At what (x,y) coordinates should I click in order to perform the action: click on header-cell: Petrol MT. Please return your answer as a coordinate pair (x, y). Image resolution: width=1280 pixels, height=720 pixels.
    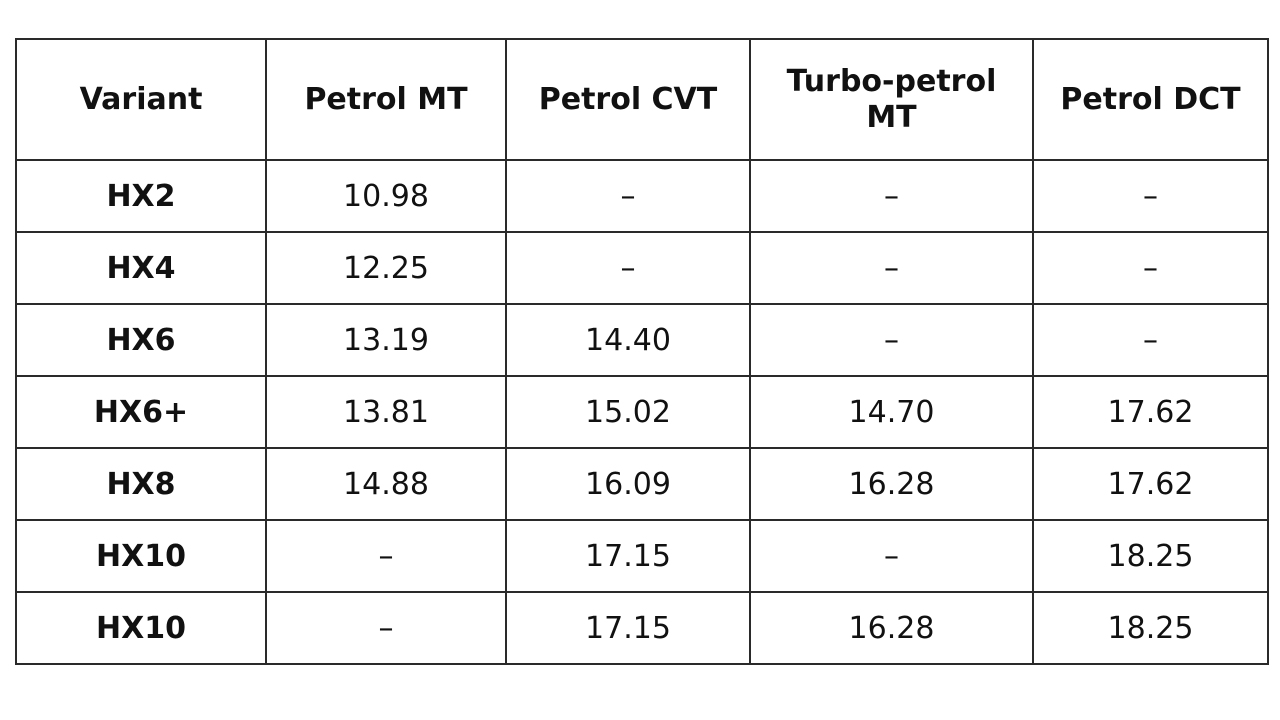
    Looking at the image, I should click on (386, 99).